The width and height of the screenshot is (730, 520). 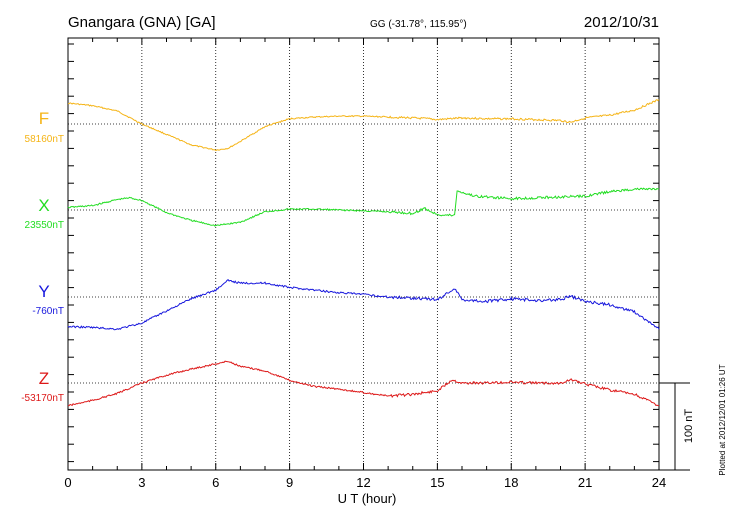 I want to click on series-baseline-f: 58160nT, so click(x=44, y=139).